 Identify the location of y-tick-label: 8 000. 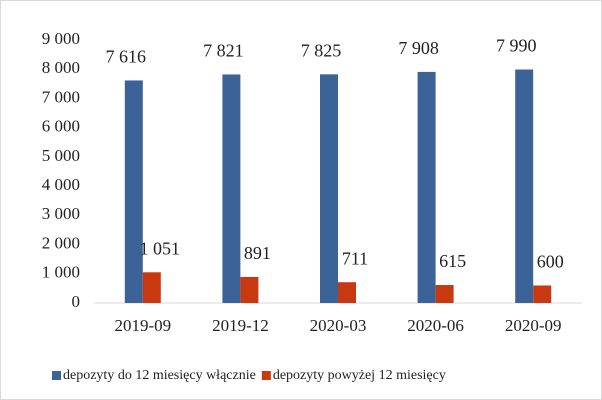
(61, 67).